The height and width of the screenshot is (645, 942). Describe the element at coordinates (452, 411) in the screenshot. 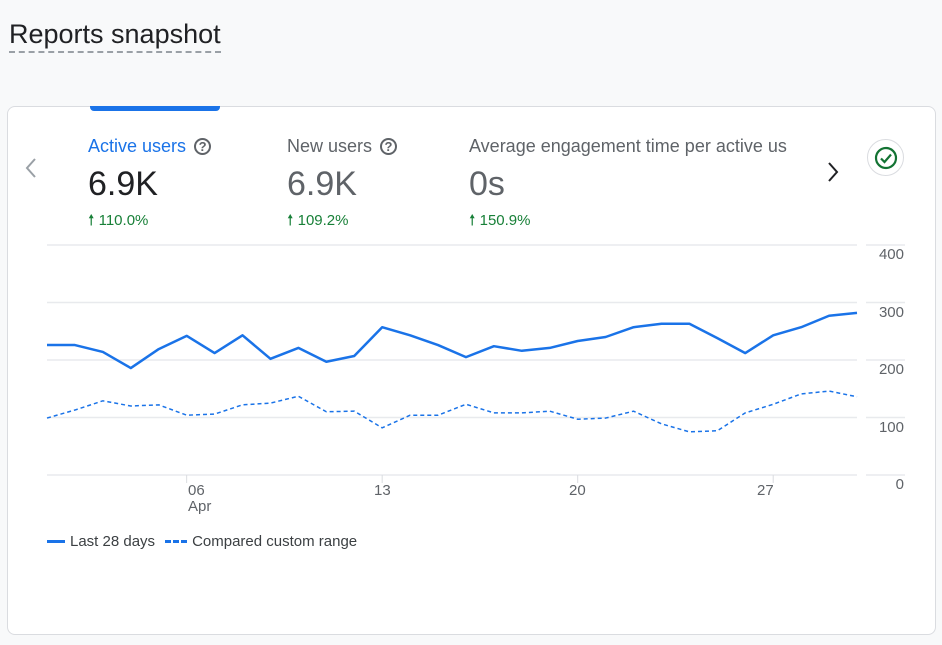

I see `series-line-compared-custom-range` at that location.